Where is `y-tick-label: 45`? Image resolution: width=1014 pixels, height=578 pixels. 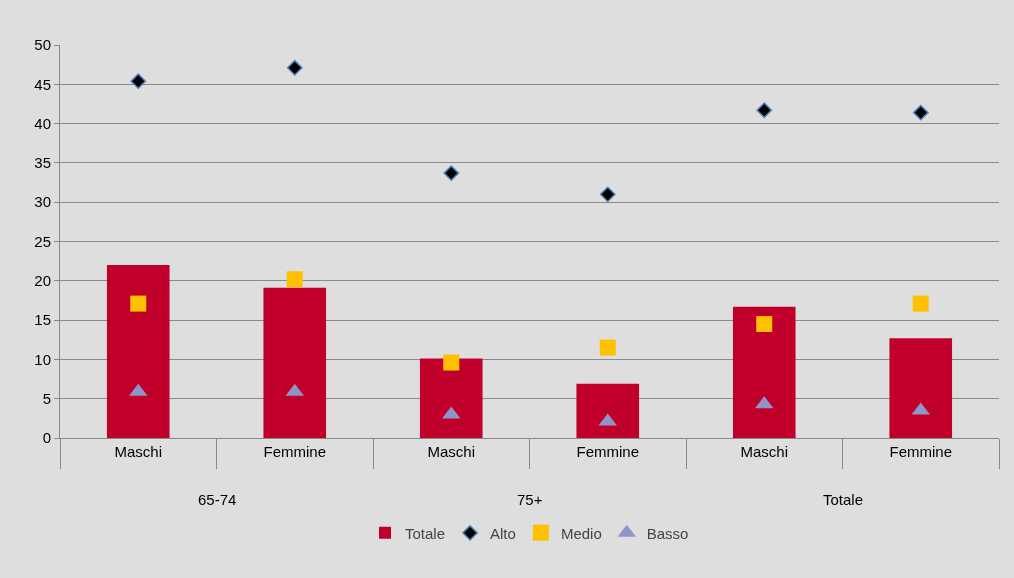
y-tick-label: 45 is located at coordinates (42, 84).